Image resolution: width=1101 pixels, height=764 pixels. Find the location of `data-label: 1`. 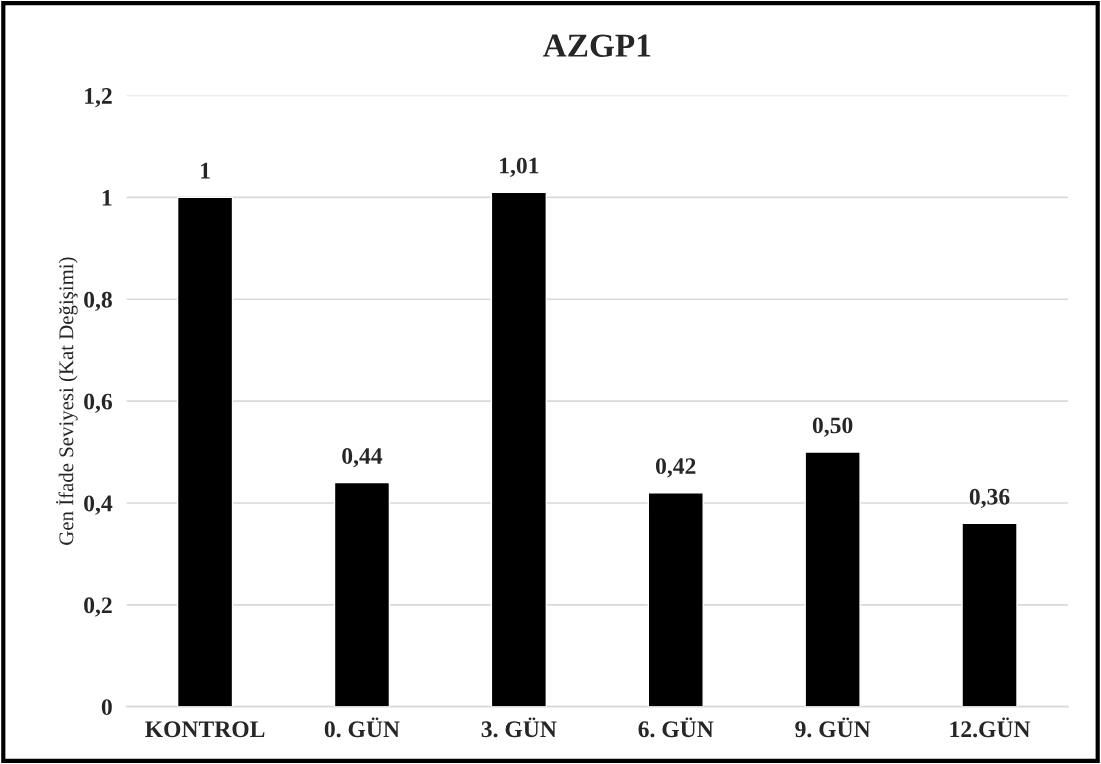

data-label: 1 is located at coordinates (205, 170).